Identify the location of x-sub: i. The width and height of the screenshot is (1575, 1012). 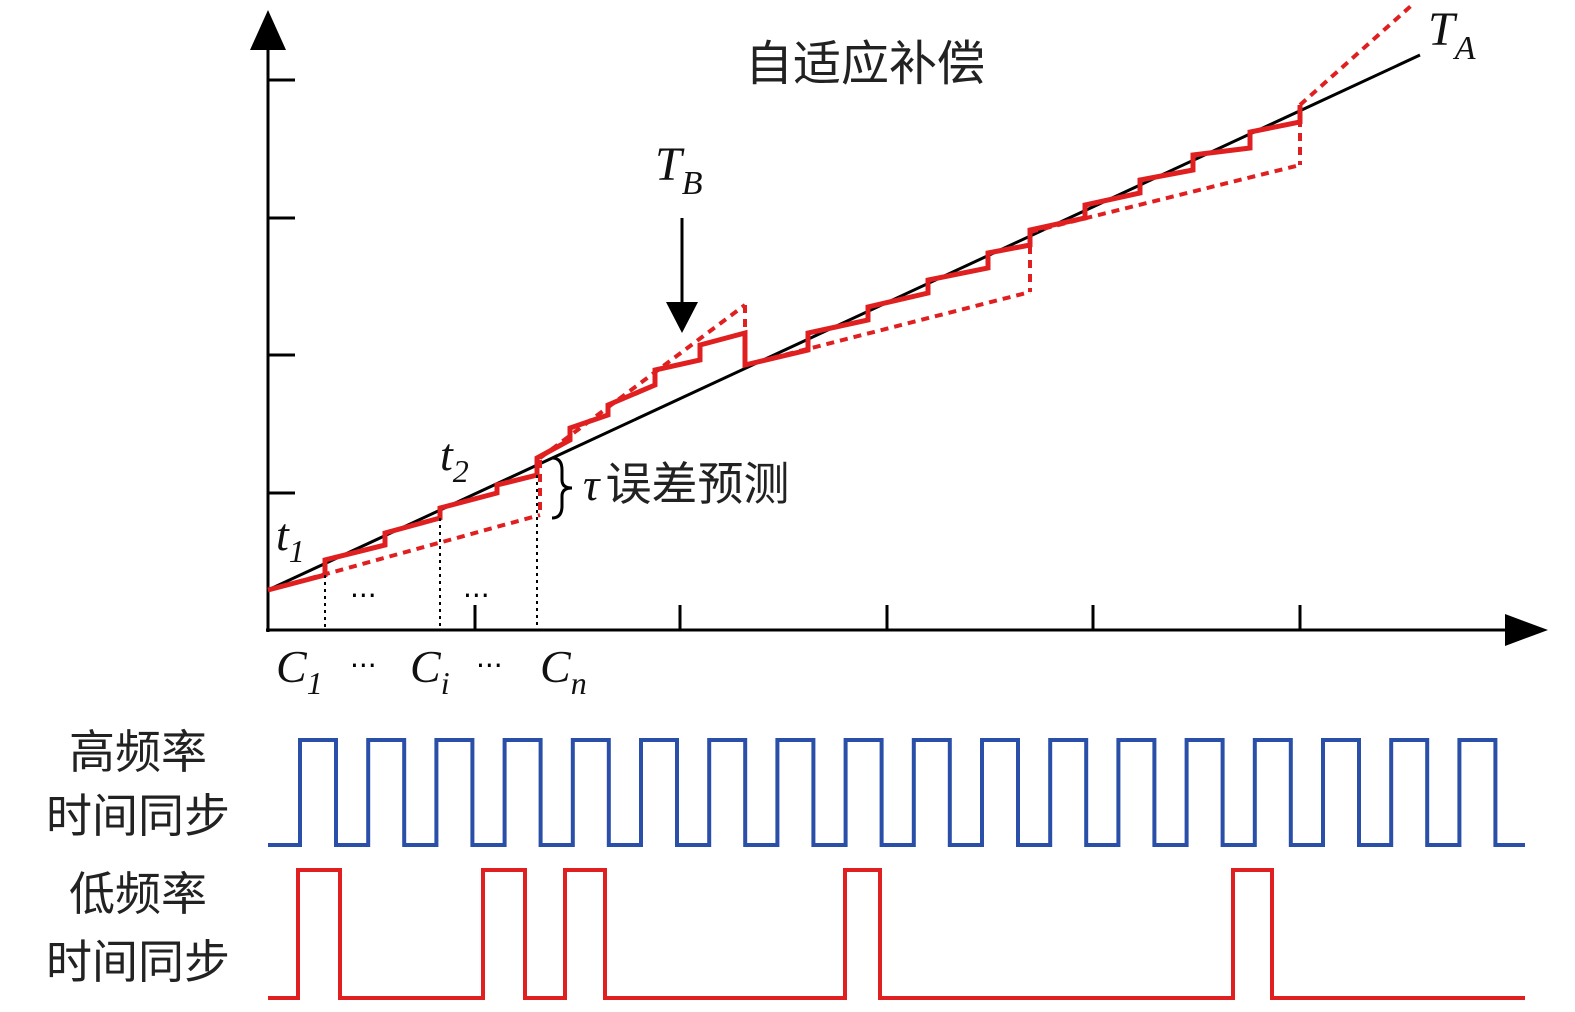
(445, 683).